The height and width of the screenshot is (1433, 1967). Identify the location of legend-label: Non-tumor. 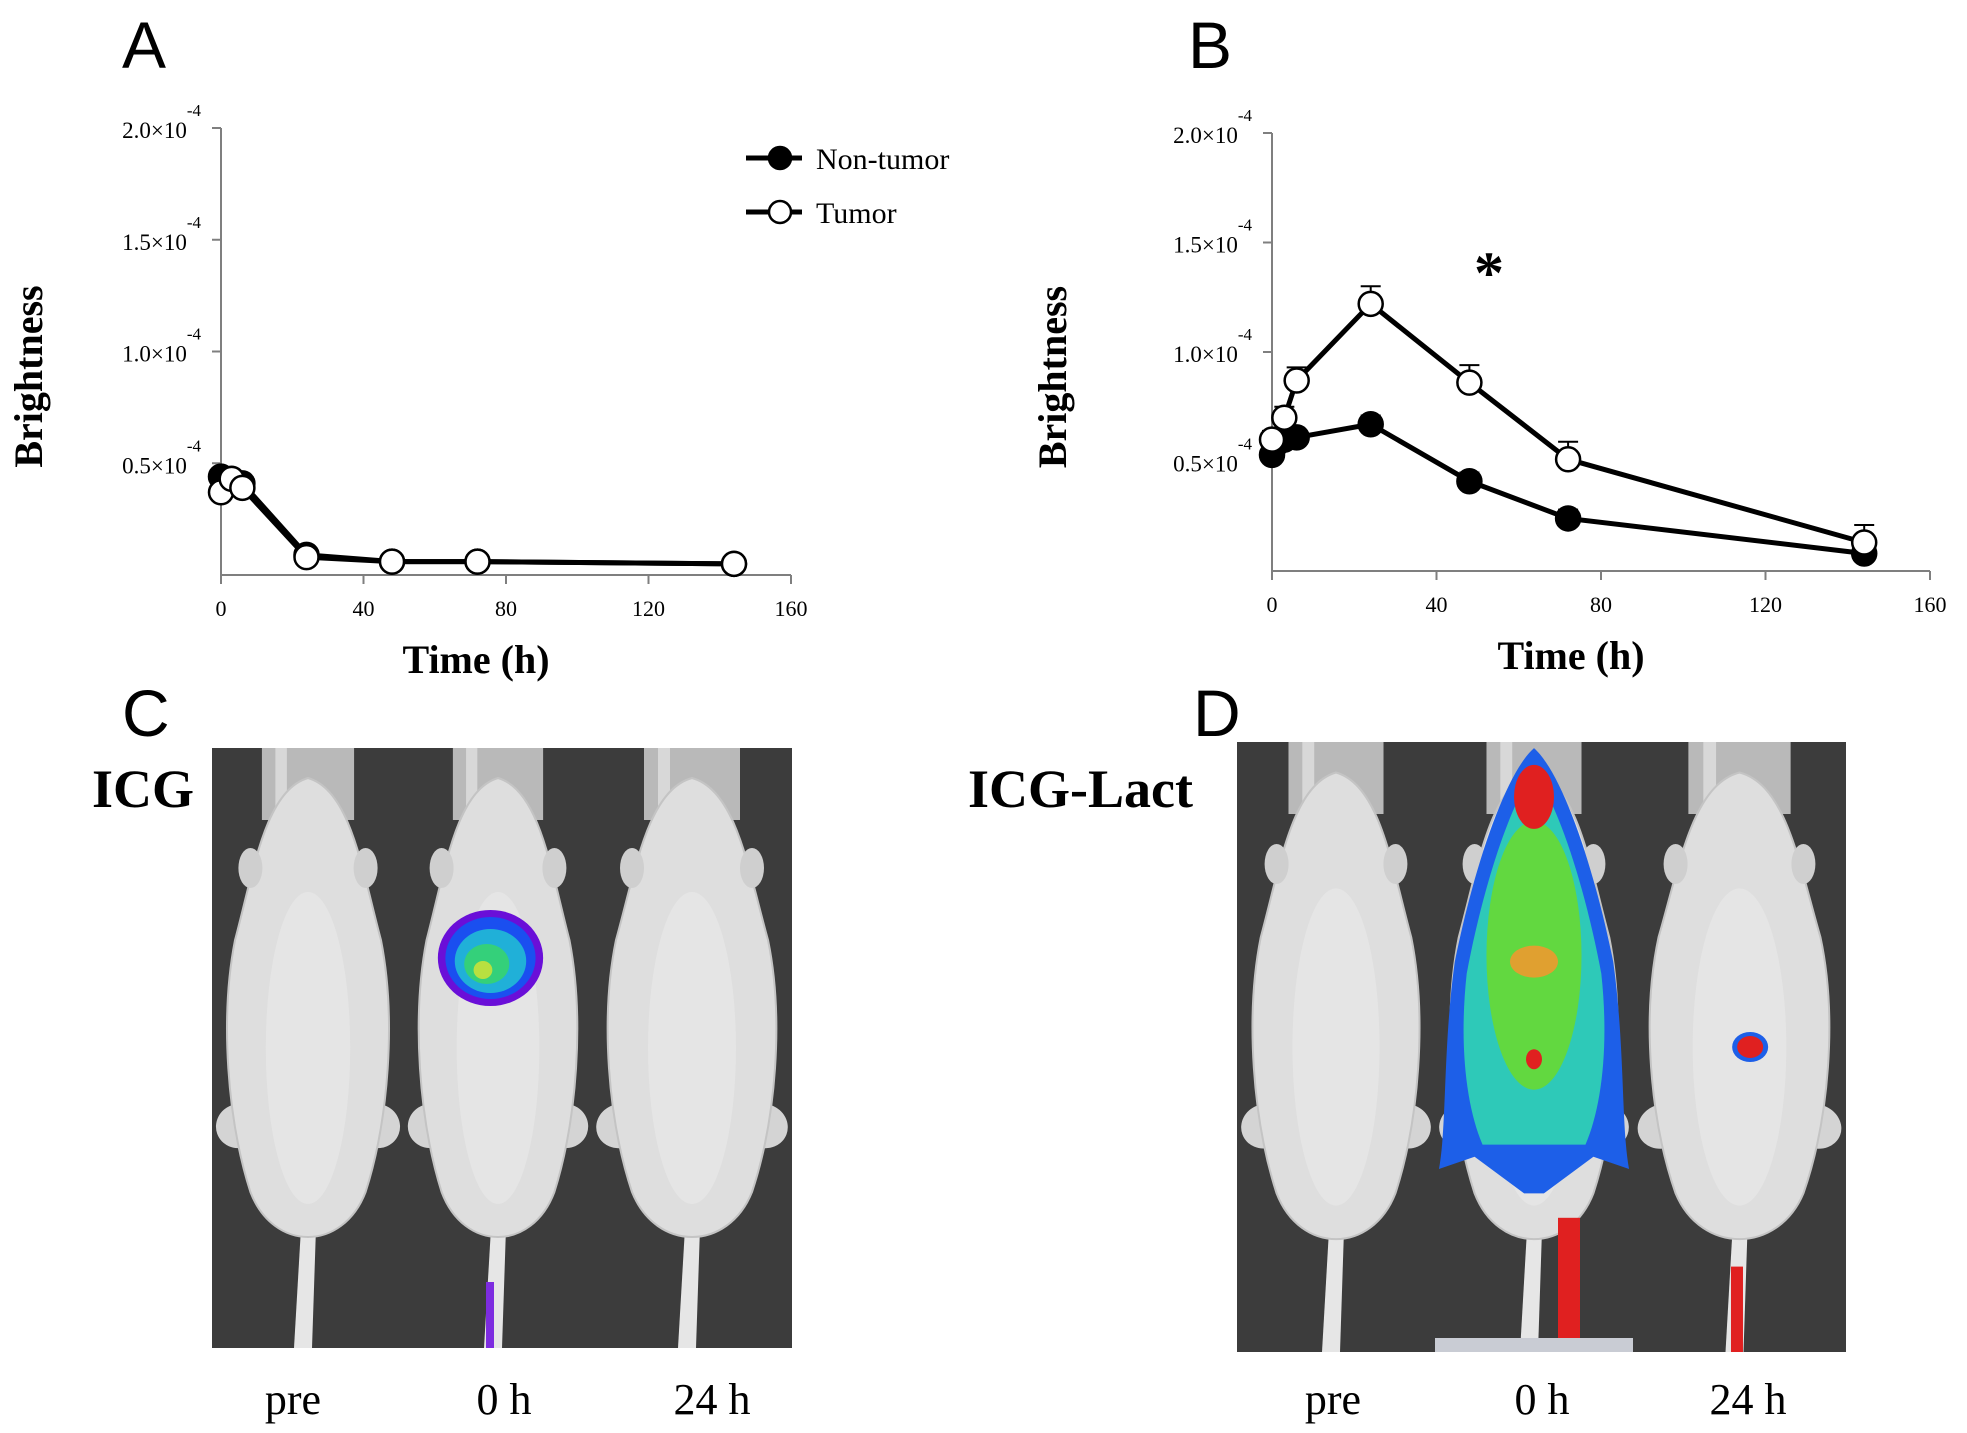
(882, 159).